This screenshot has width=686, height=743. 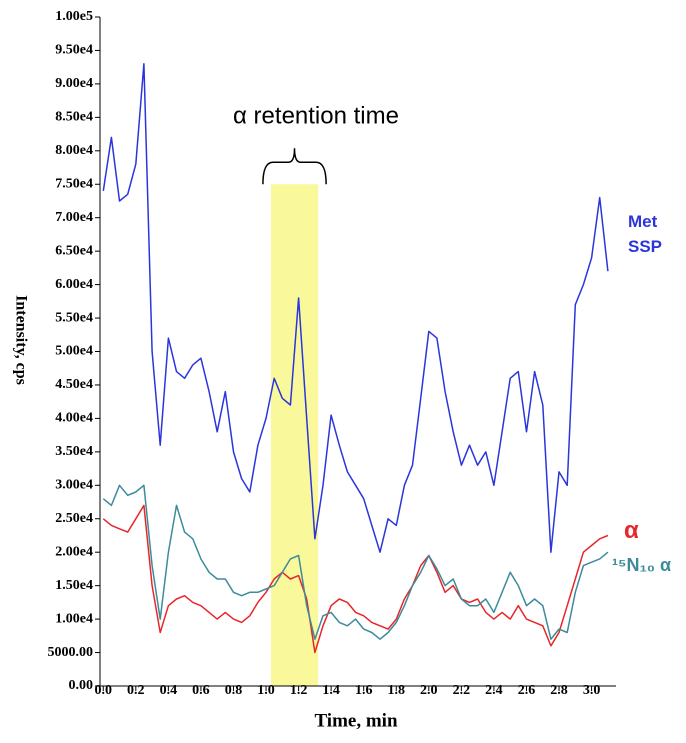 I want to click on y-tick-label: 2.00e4, so click(x=74, y=551).